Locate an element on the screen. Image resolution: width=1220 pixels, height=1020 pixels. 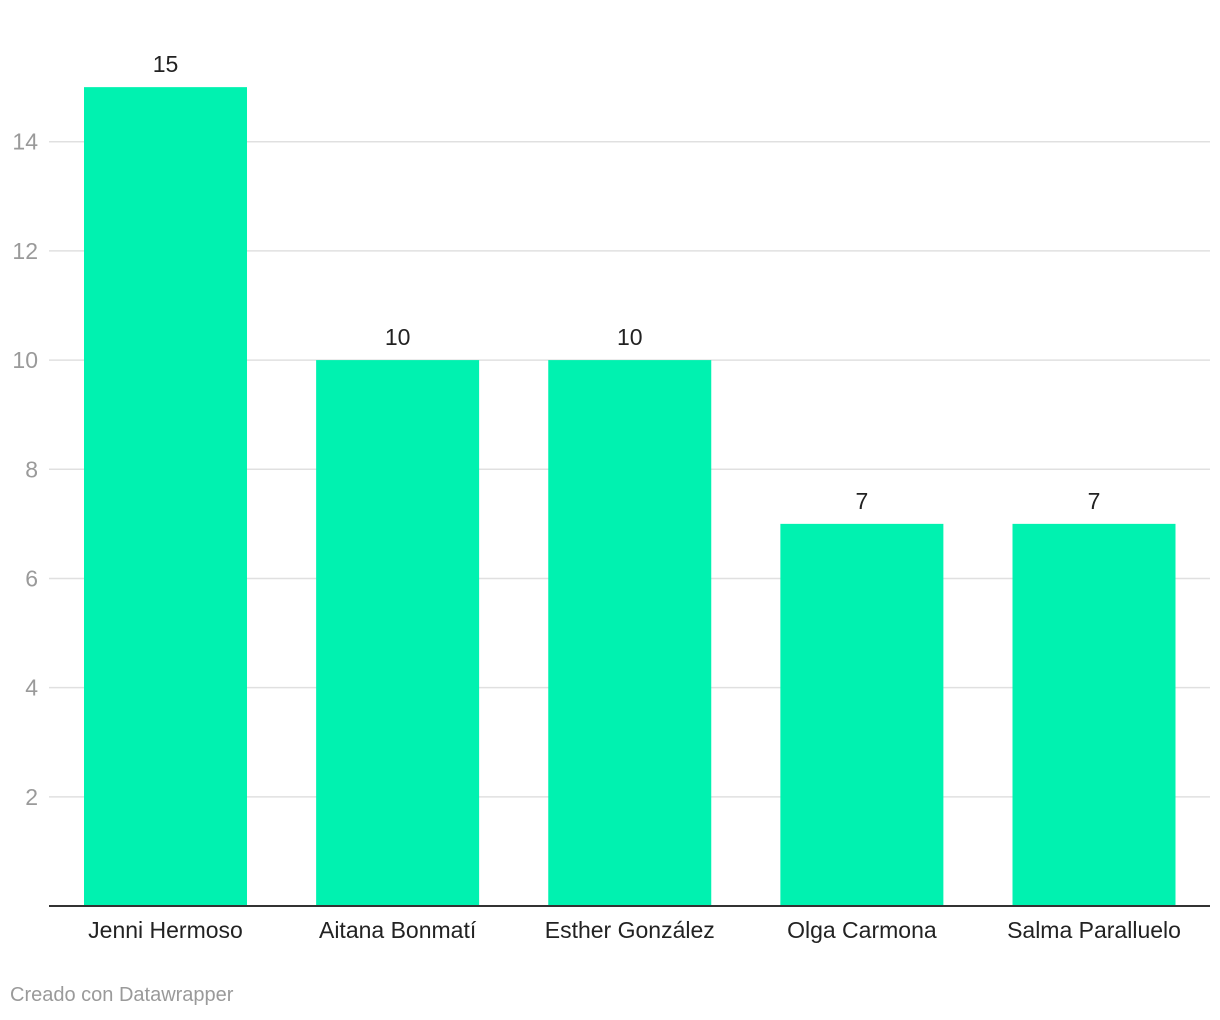
y-tick-label: 10 is located at coordinates (25, 360).